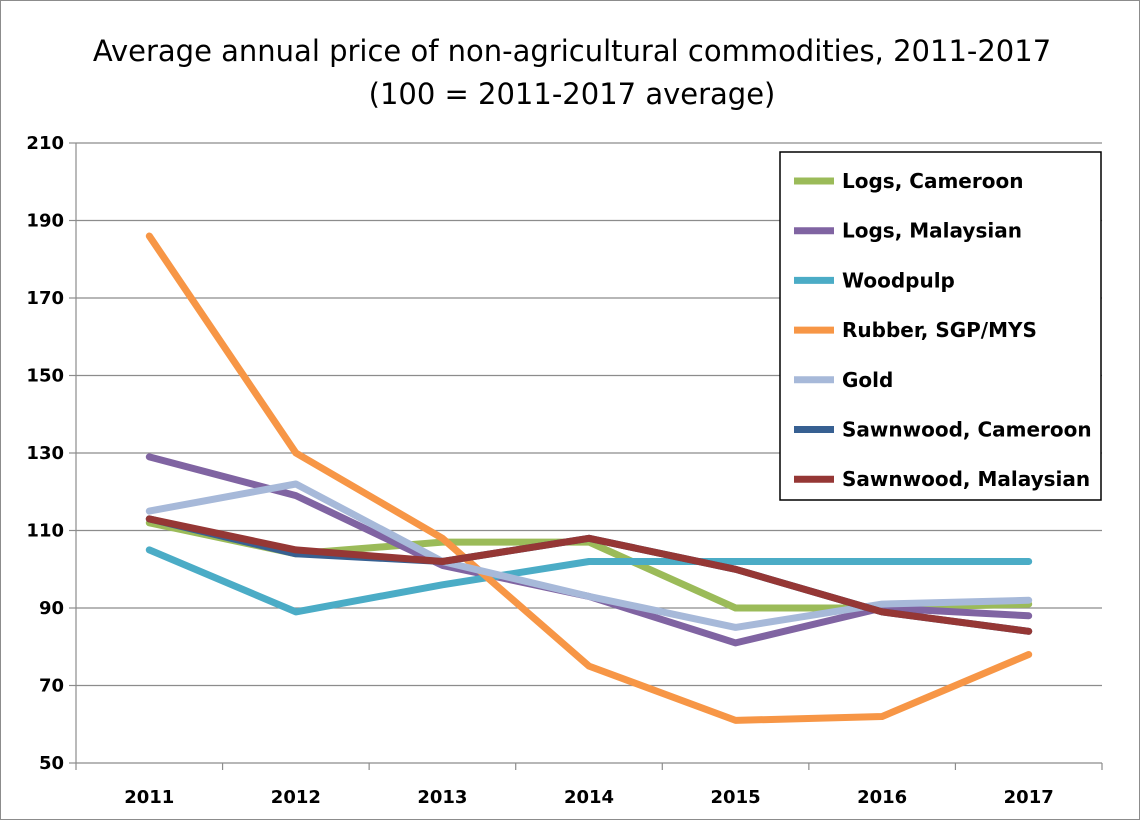 The image size is (1142, 823). What do you see at coordinates (51, 686) in the screenshot?
I see `y-tick-label: 70` at bounding box center [51, 686].